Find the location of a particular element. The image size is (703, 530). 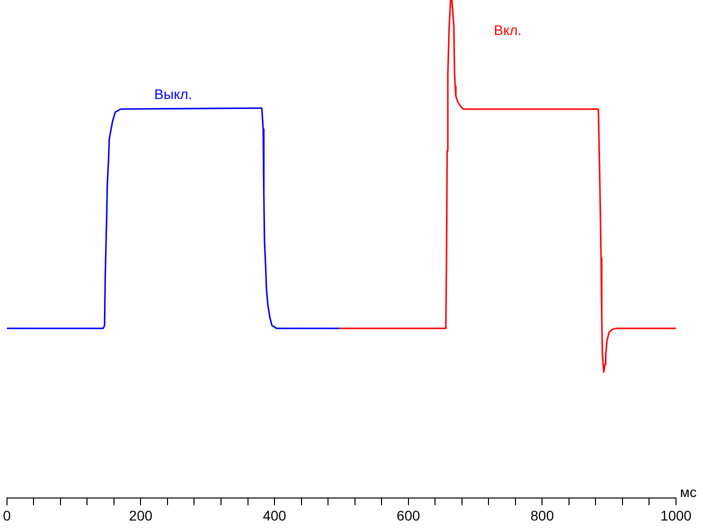

x-tick-label: 800 is located at coordinates (542, 515).